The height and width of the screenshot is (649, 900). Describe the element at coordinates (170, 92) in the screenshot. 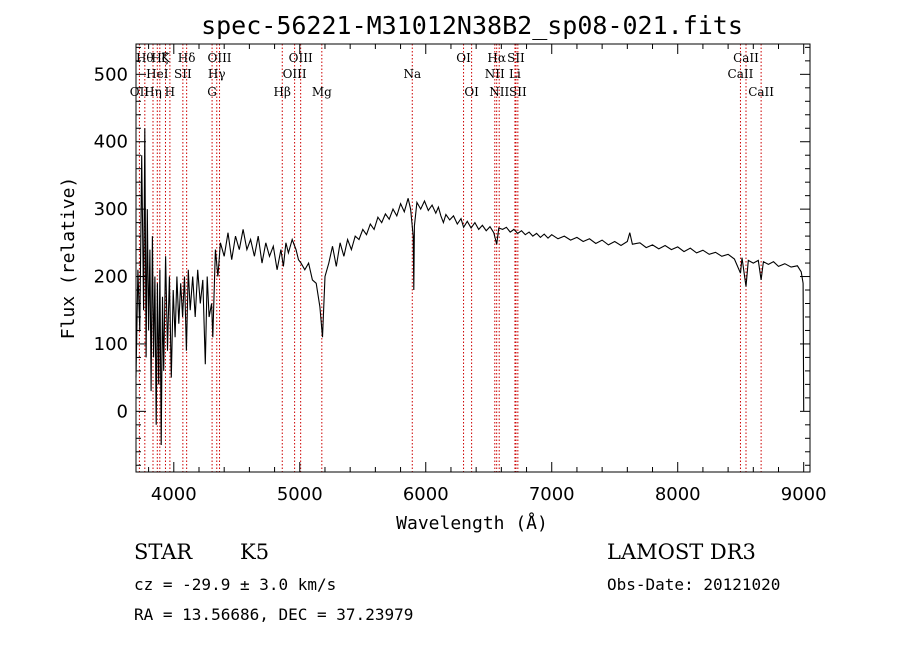

I see `line-label-6: H` at that location.